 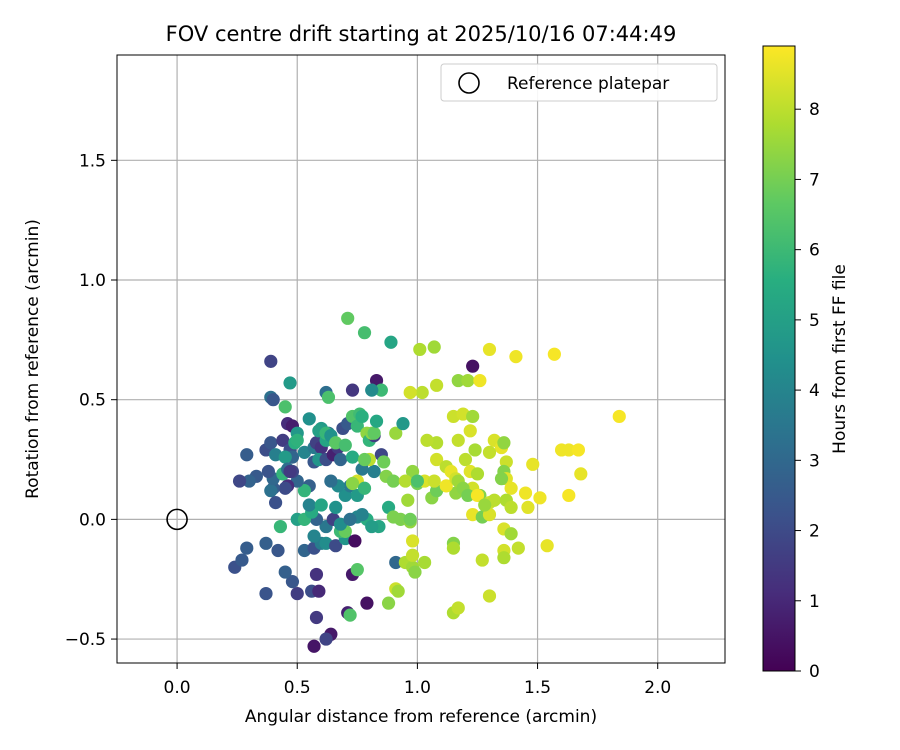 What do you see at coordinates (588, 84) in the screenshot?
I see `legend-label: Reference platepar` at bounding box center [588, 84].